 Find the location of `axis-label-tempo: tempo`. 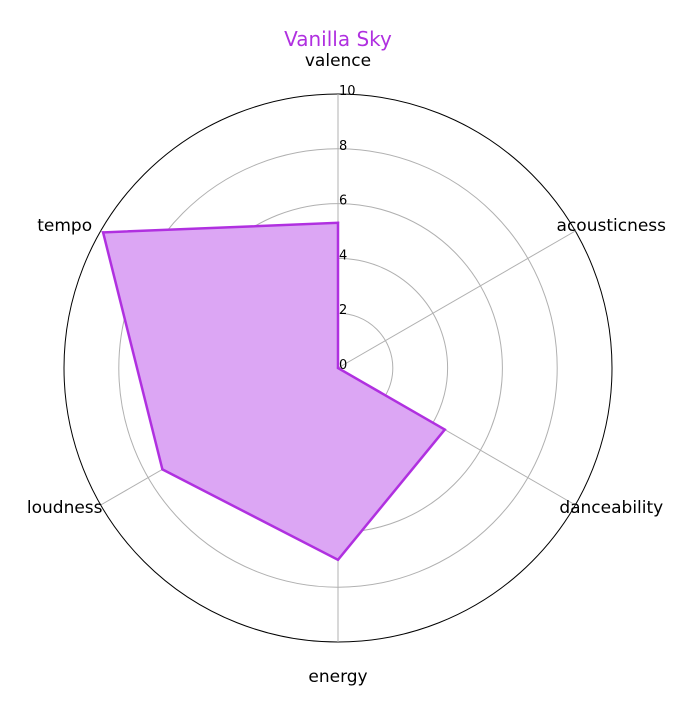

axis-label-tempo: tempo is located at coordinates (64, 226).